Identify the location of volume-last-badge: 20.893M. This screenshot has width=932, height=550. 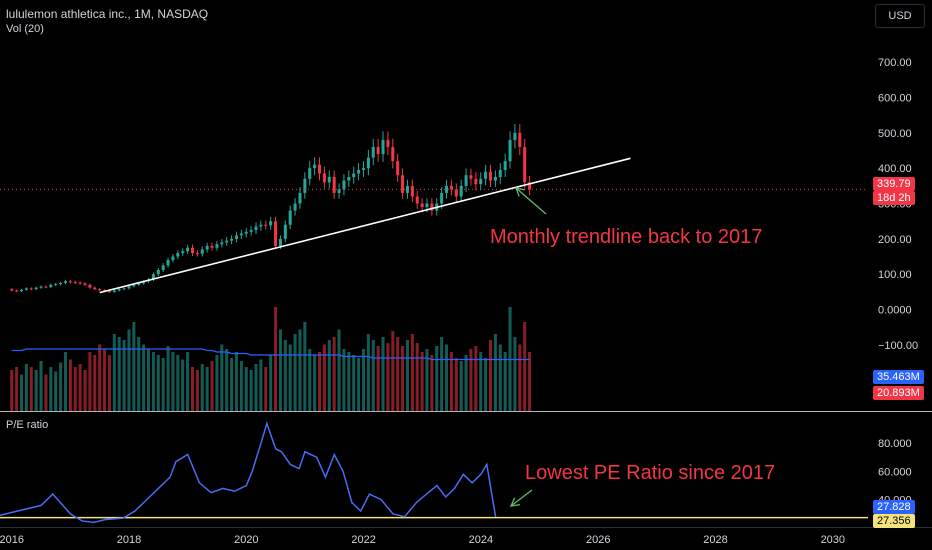
(898, 393).